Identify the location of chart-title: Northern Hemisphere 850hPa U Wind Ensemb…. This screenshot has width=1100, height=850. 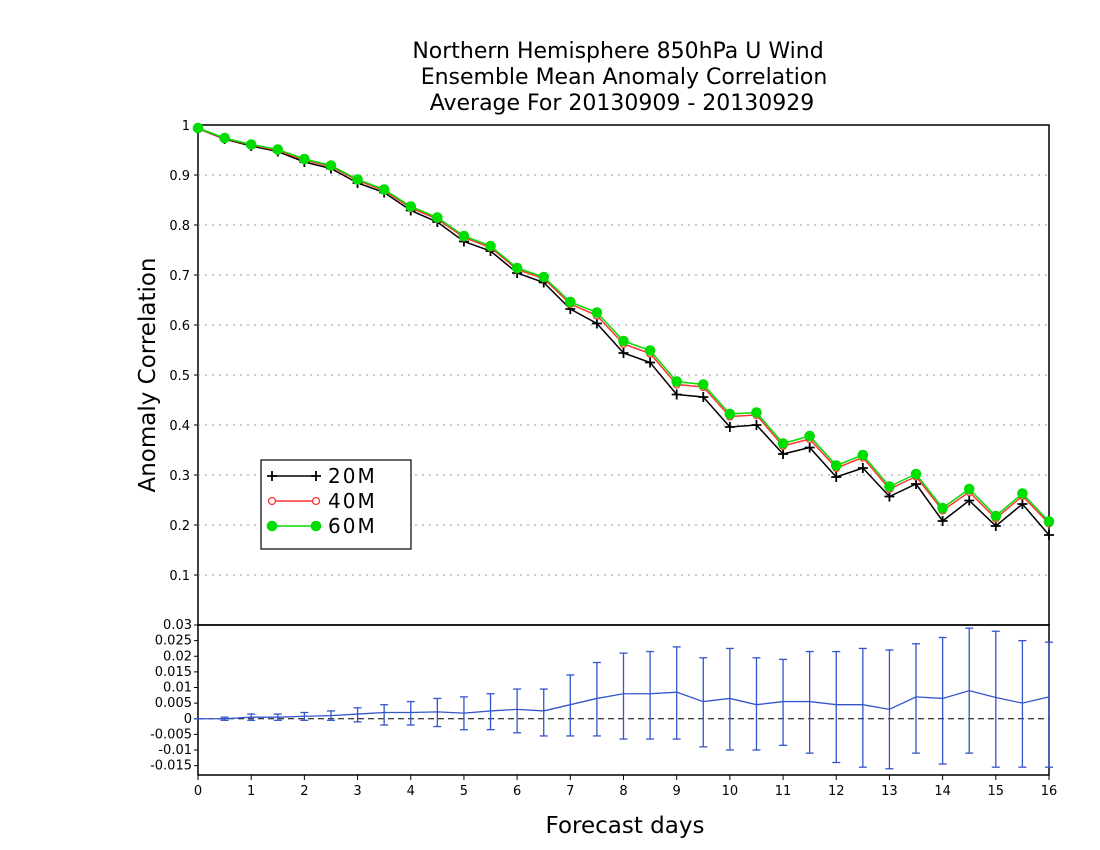
(619, 77).